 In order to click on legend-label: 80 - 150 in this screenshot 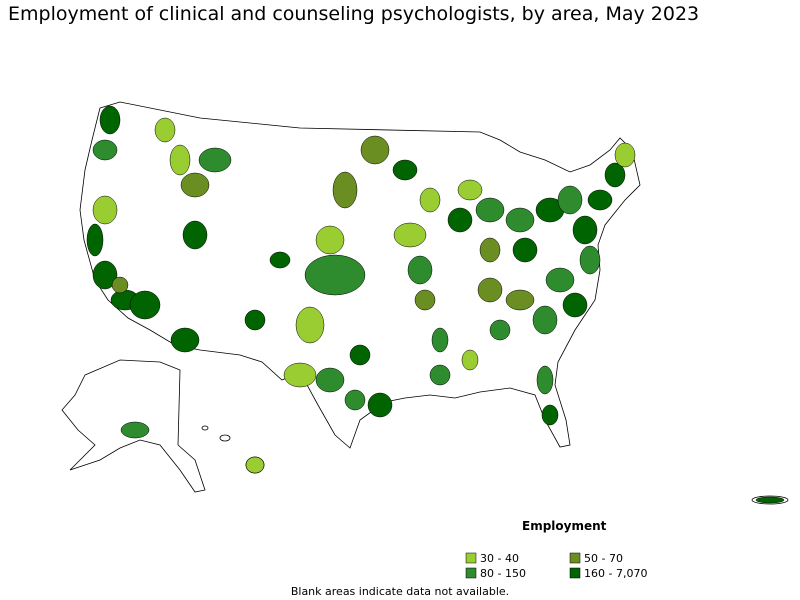, I will do `click(503, 573)`.